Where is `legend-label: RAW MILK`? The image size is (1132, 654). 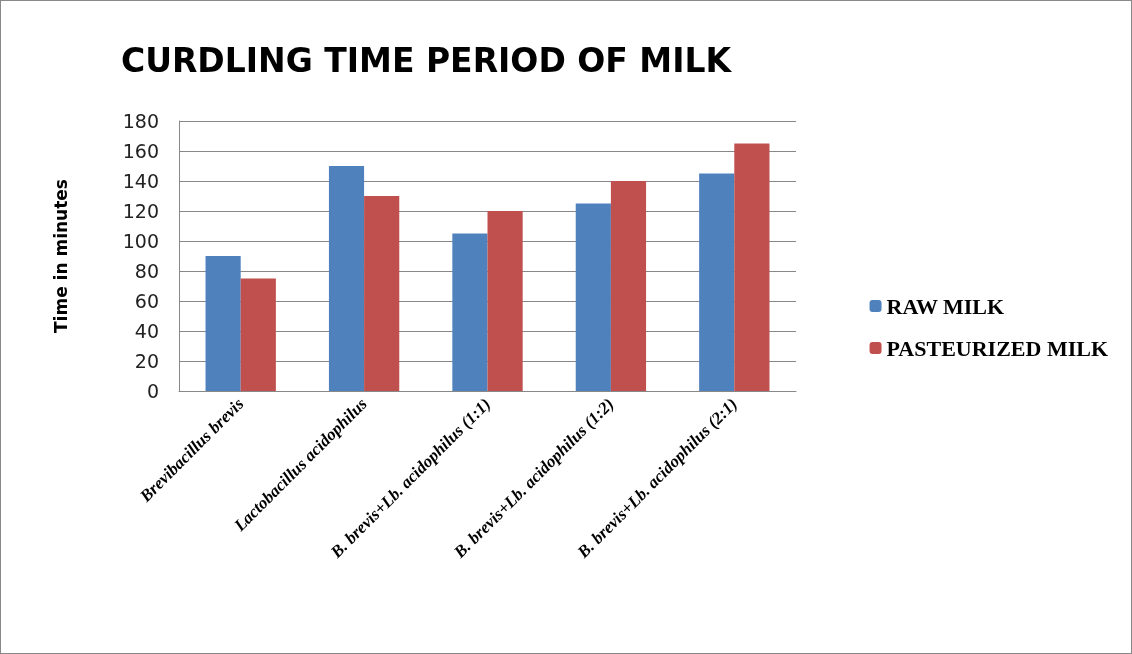 legend-label: RAW MILK is located at coordinates (945, 306).